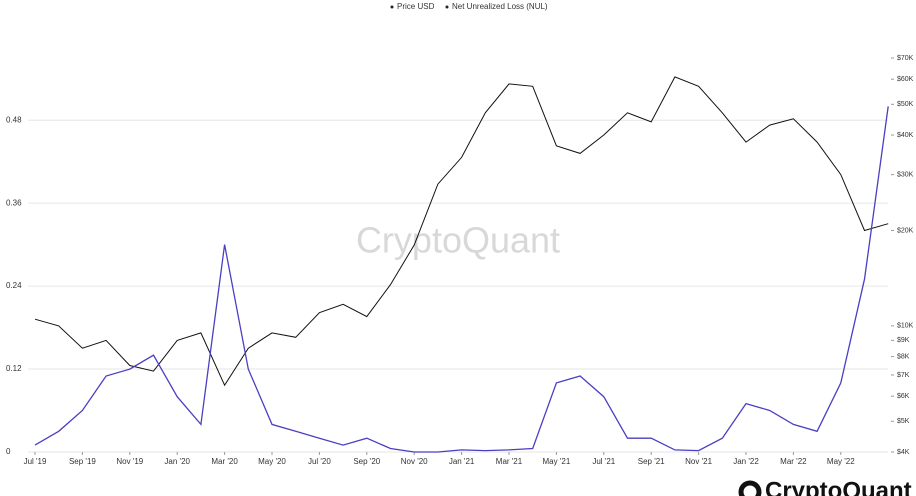 Image resolution: width=916 pixels, height=496 pixels. I want to click on x-tick-label: May '22, so click(841, 461).